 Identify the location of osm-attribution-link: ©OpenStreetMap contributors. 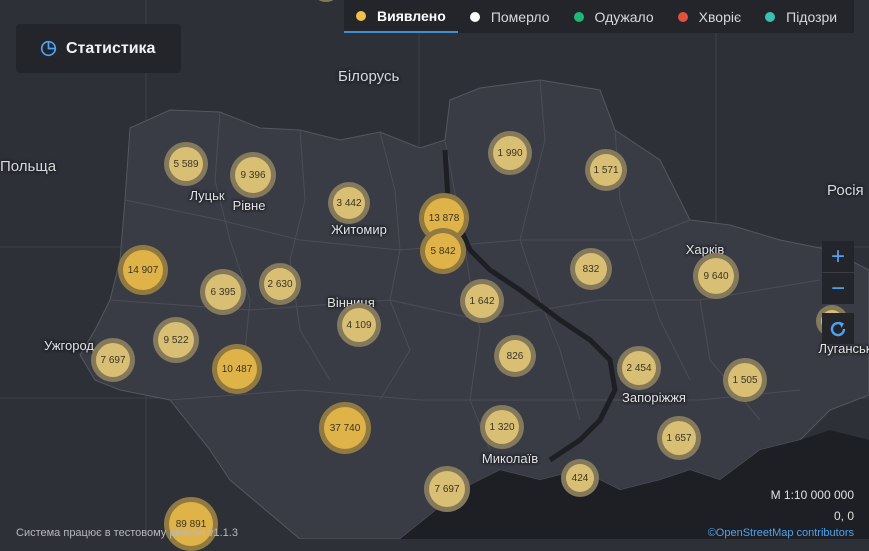
(780, 533).